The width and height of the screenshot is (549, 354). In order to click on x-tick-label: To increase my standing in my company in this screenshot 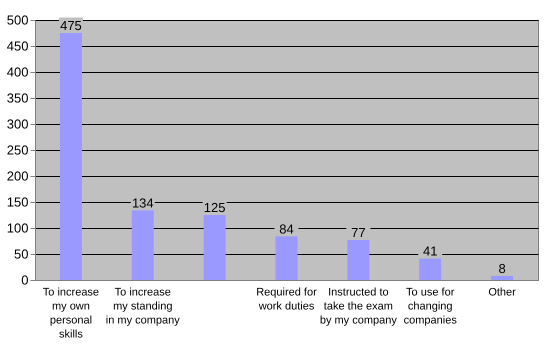, I will do `click(143, 306)`.